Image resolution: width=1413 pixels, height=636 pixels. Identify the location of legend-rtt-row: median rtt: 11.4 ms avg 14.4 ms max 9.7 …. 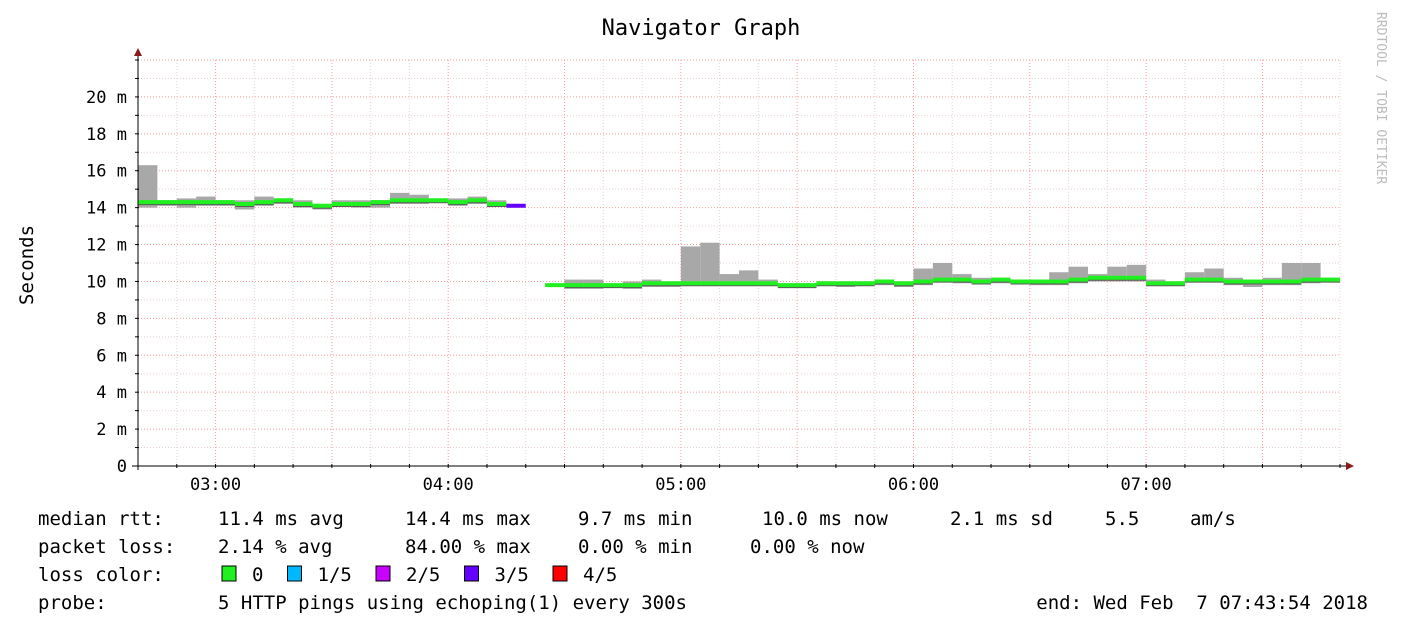
(637, 519).